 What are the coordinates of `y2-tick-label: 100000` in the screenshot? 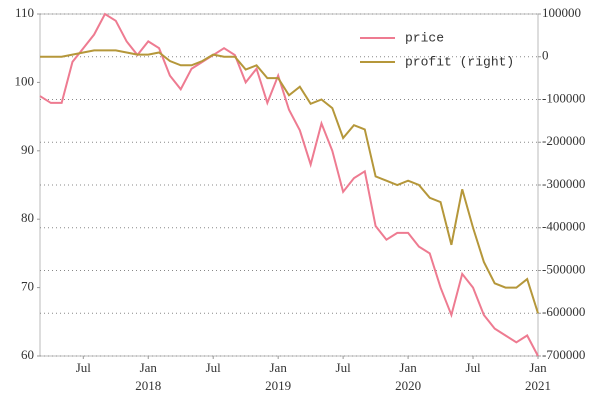 It's located at (561, 12).